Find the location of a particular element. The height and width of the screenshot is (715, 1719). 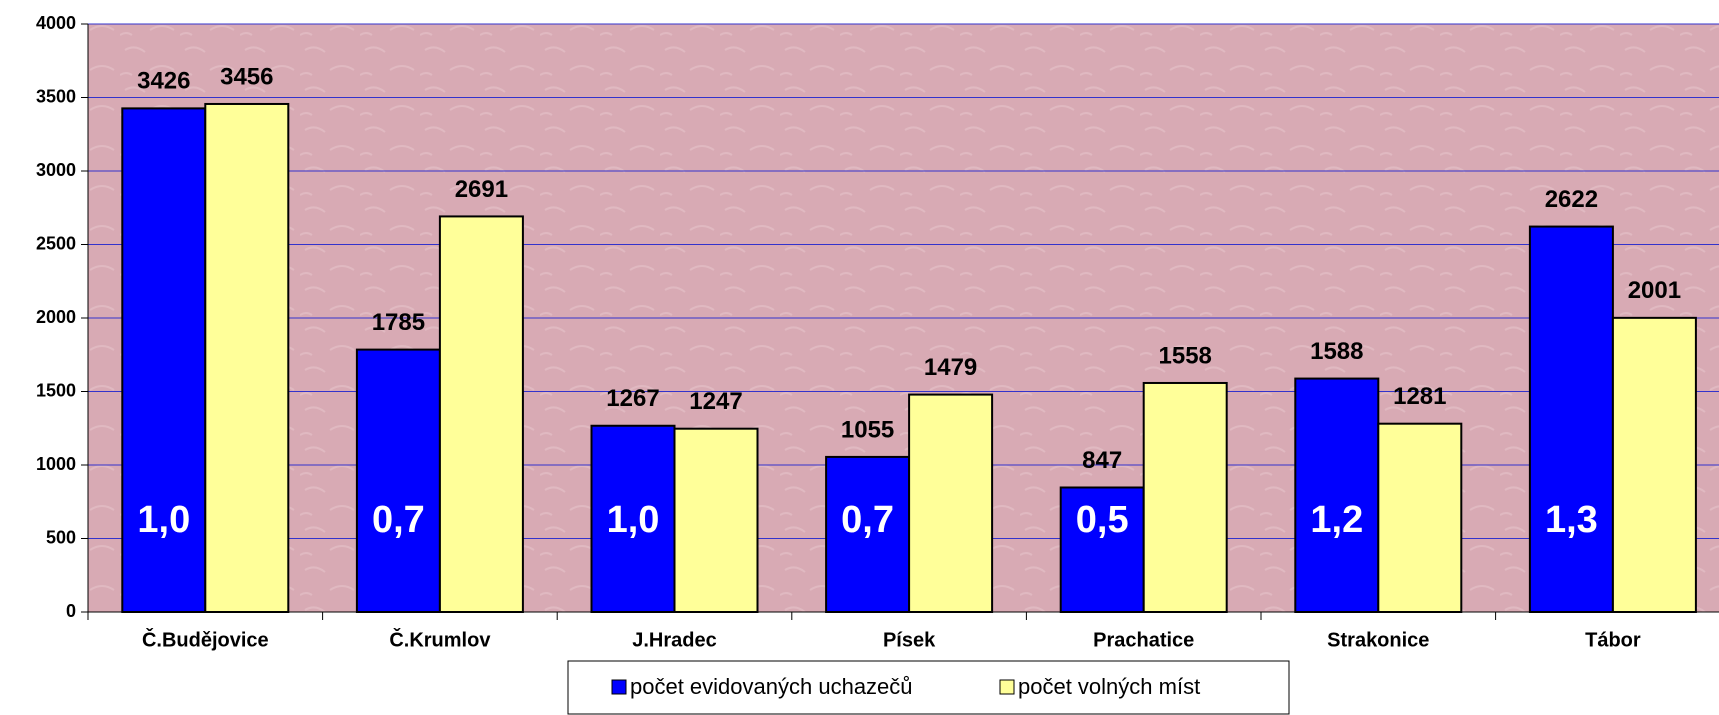

value-label: 1055 is located at coordinates (867, 429).